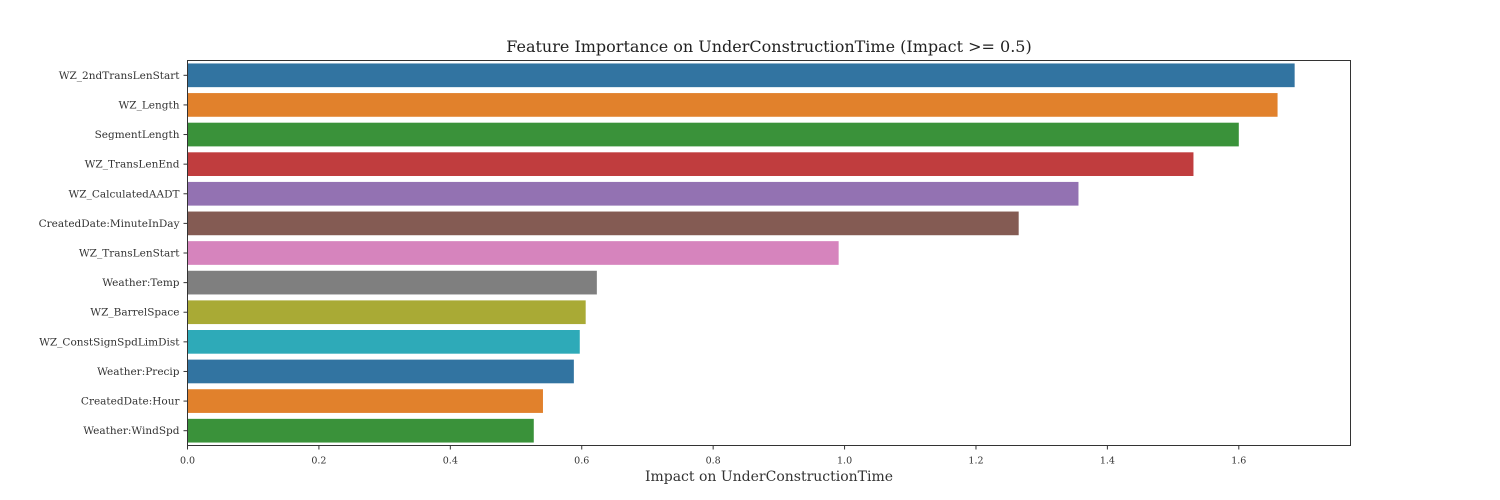 Image resolution: width=1500 pixels, height=500 pixels. Describe the element at coordinates (318, 461) in the screenshot. I see `x-tick-label: 0.2` at that location.